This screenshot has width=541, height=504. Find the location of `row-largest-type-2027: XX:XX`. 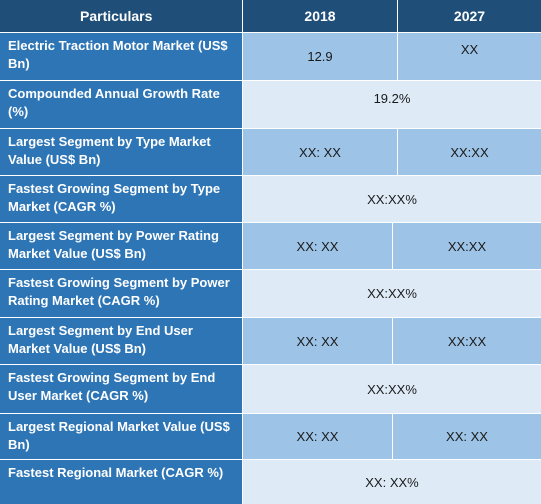

row-largest-type-2027: XX:XX is located at coordinates (469, 152).